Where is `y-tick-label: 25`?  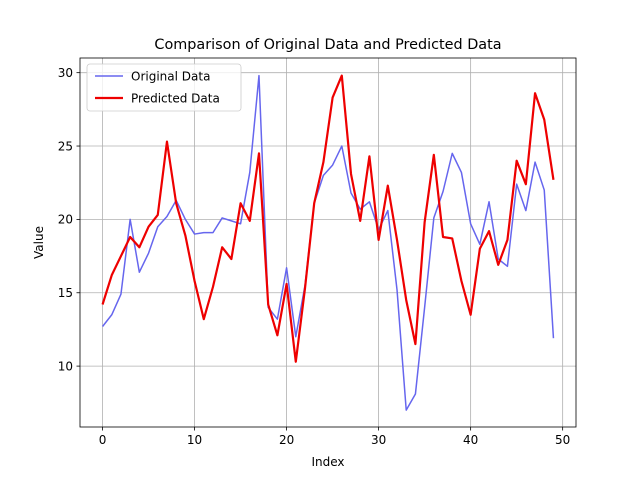
y-tick-label: 25 is located at coordinates (65, 146).